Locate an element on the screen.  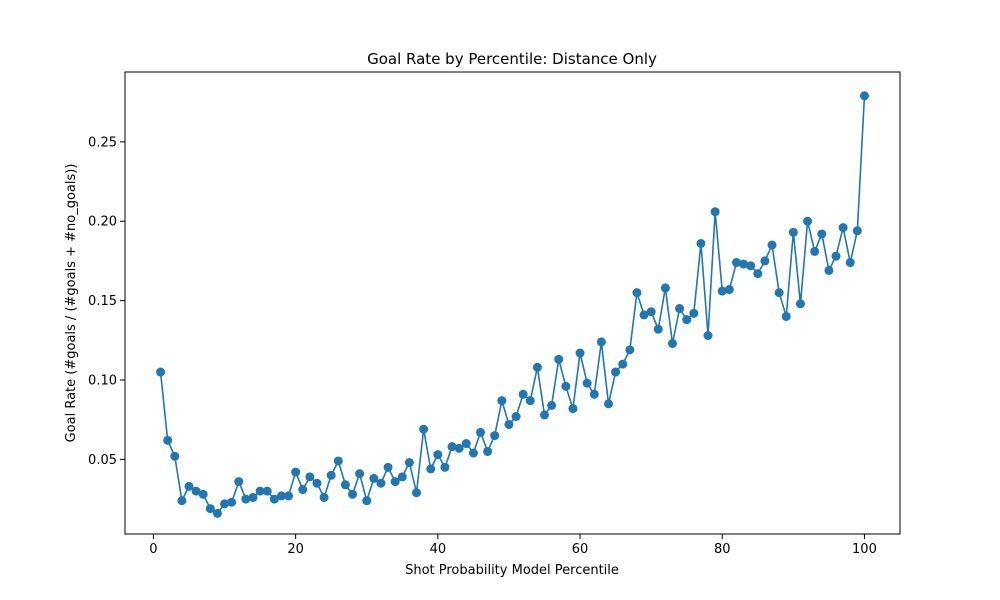
y-tick-label: 0.05 is located at coordinates (102, 460).